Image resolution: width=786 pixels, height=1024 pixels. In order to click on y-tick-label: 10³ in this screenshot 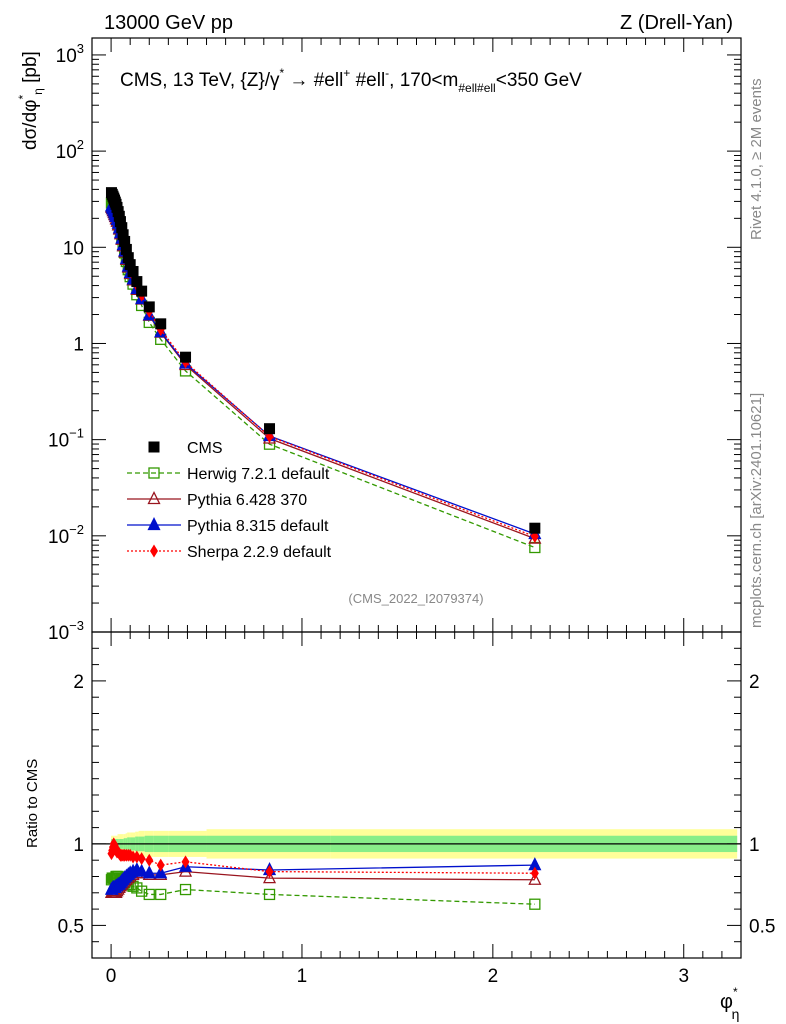, I will do `click(70, 54)`.